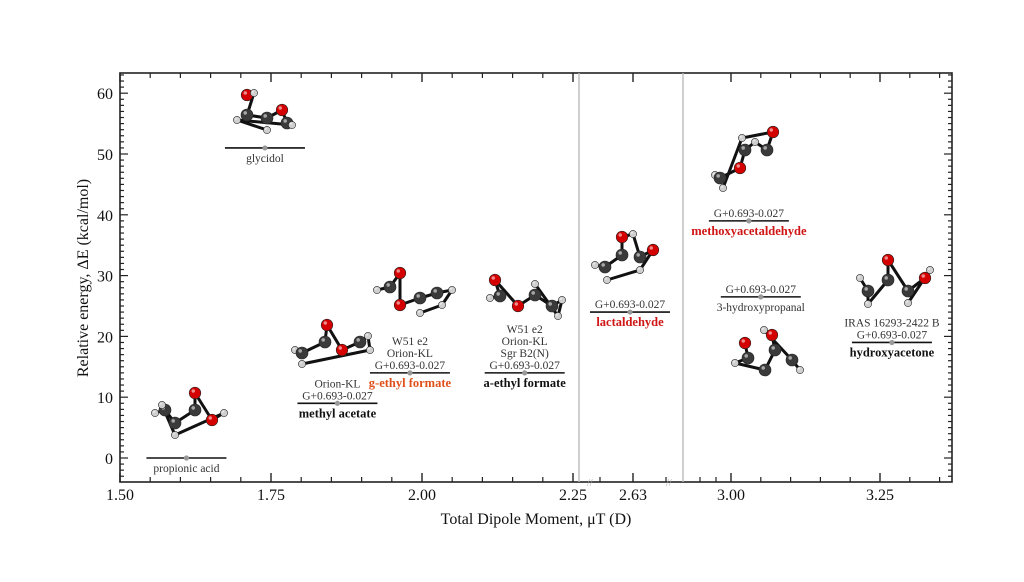 This screenshot has height=582, width=1024. What do you see at coordinates (338, 413) in the screenshot?
I see `molecule-name: methyl acetate` at bounding box center [338, 413].